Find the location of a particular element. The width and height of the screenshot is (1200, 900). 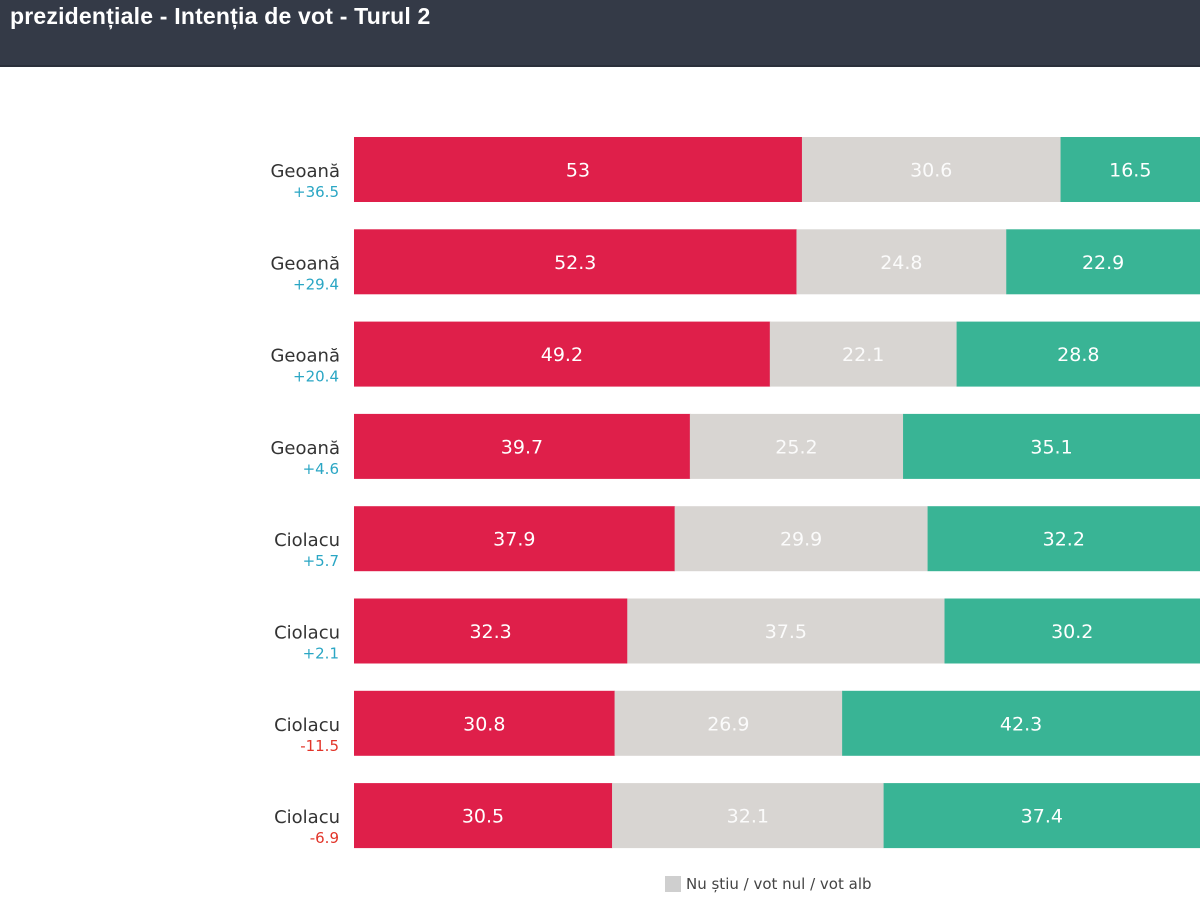

data-label: 32.3 is located at coordinates (490, 632).